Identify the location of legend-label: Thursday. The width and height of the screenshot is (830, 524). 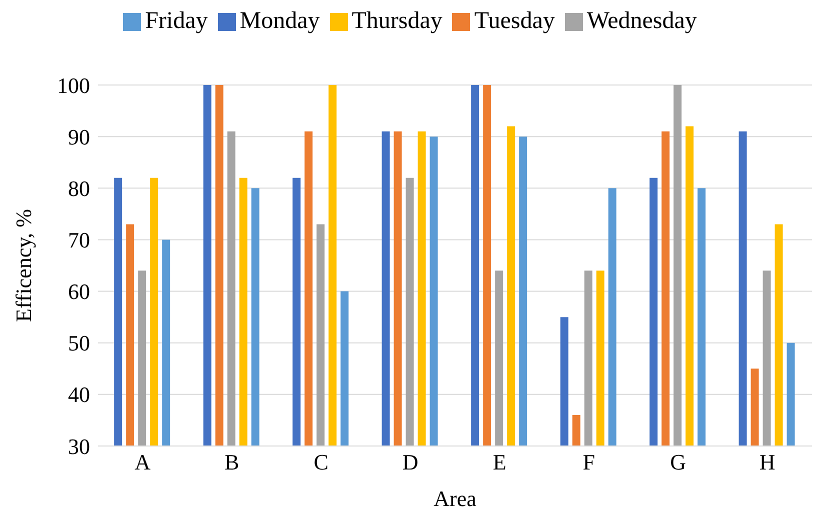
(397, 21).